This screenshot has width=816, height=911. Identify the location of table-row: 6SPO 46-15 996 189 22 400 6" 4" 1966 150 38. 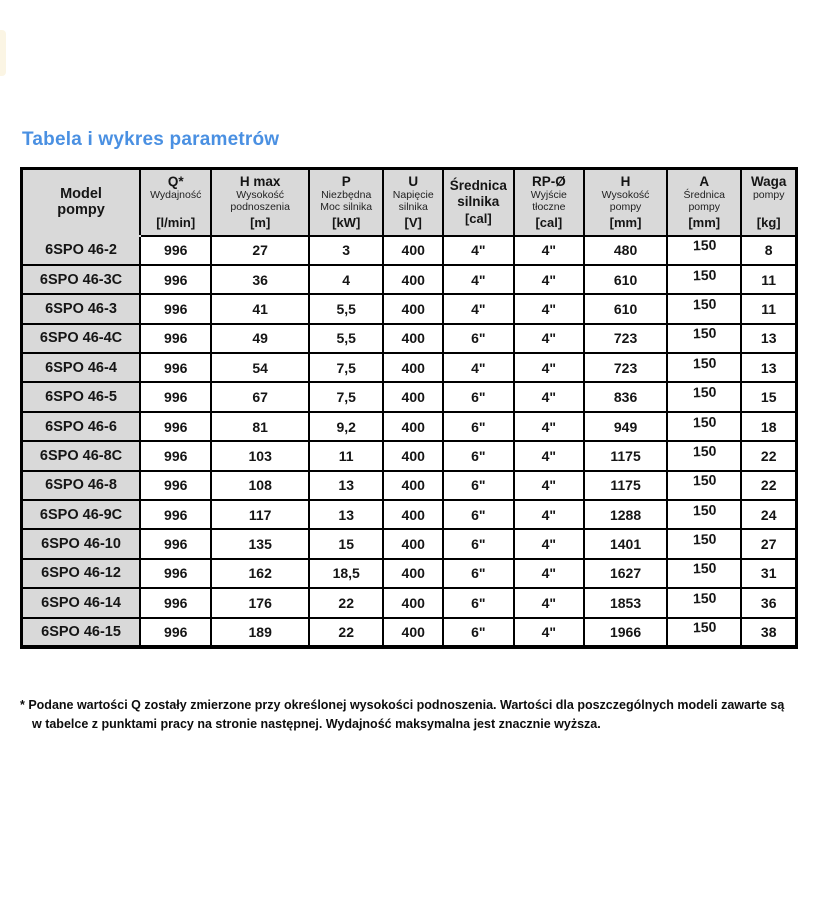
(409, 632).